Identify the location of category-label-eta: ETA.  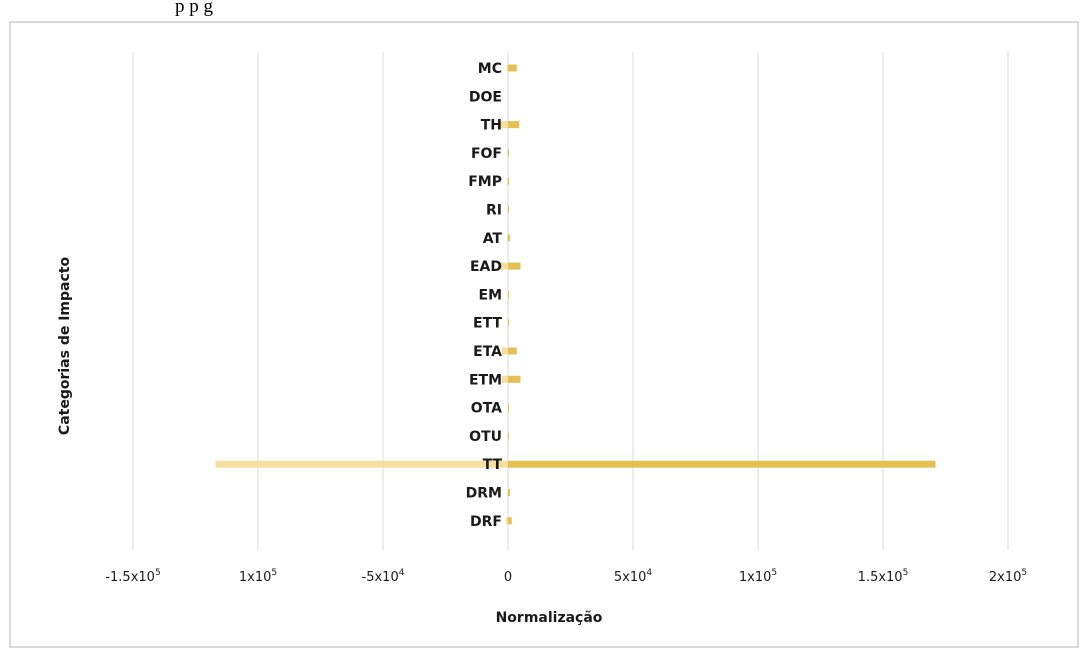
(487, 352).